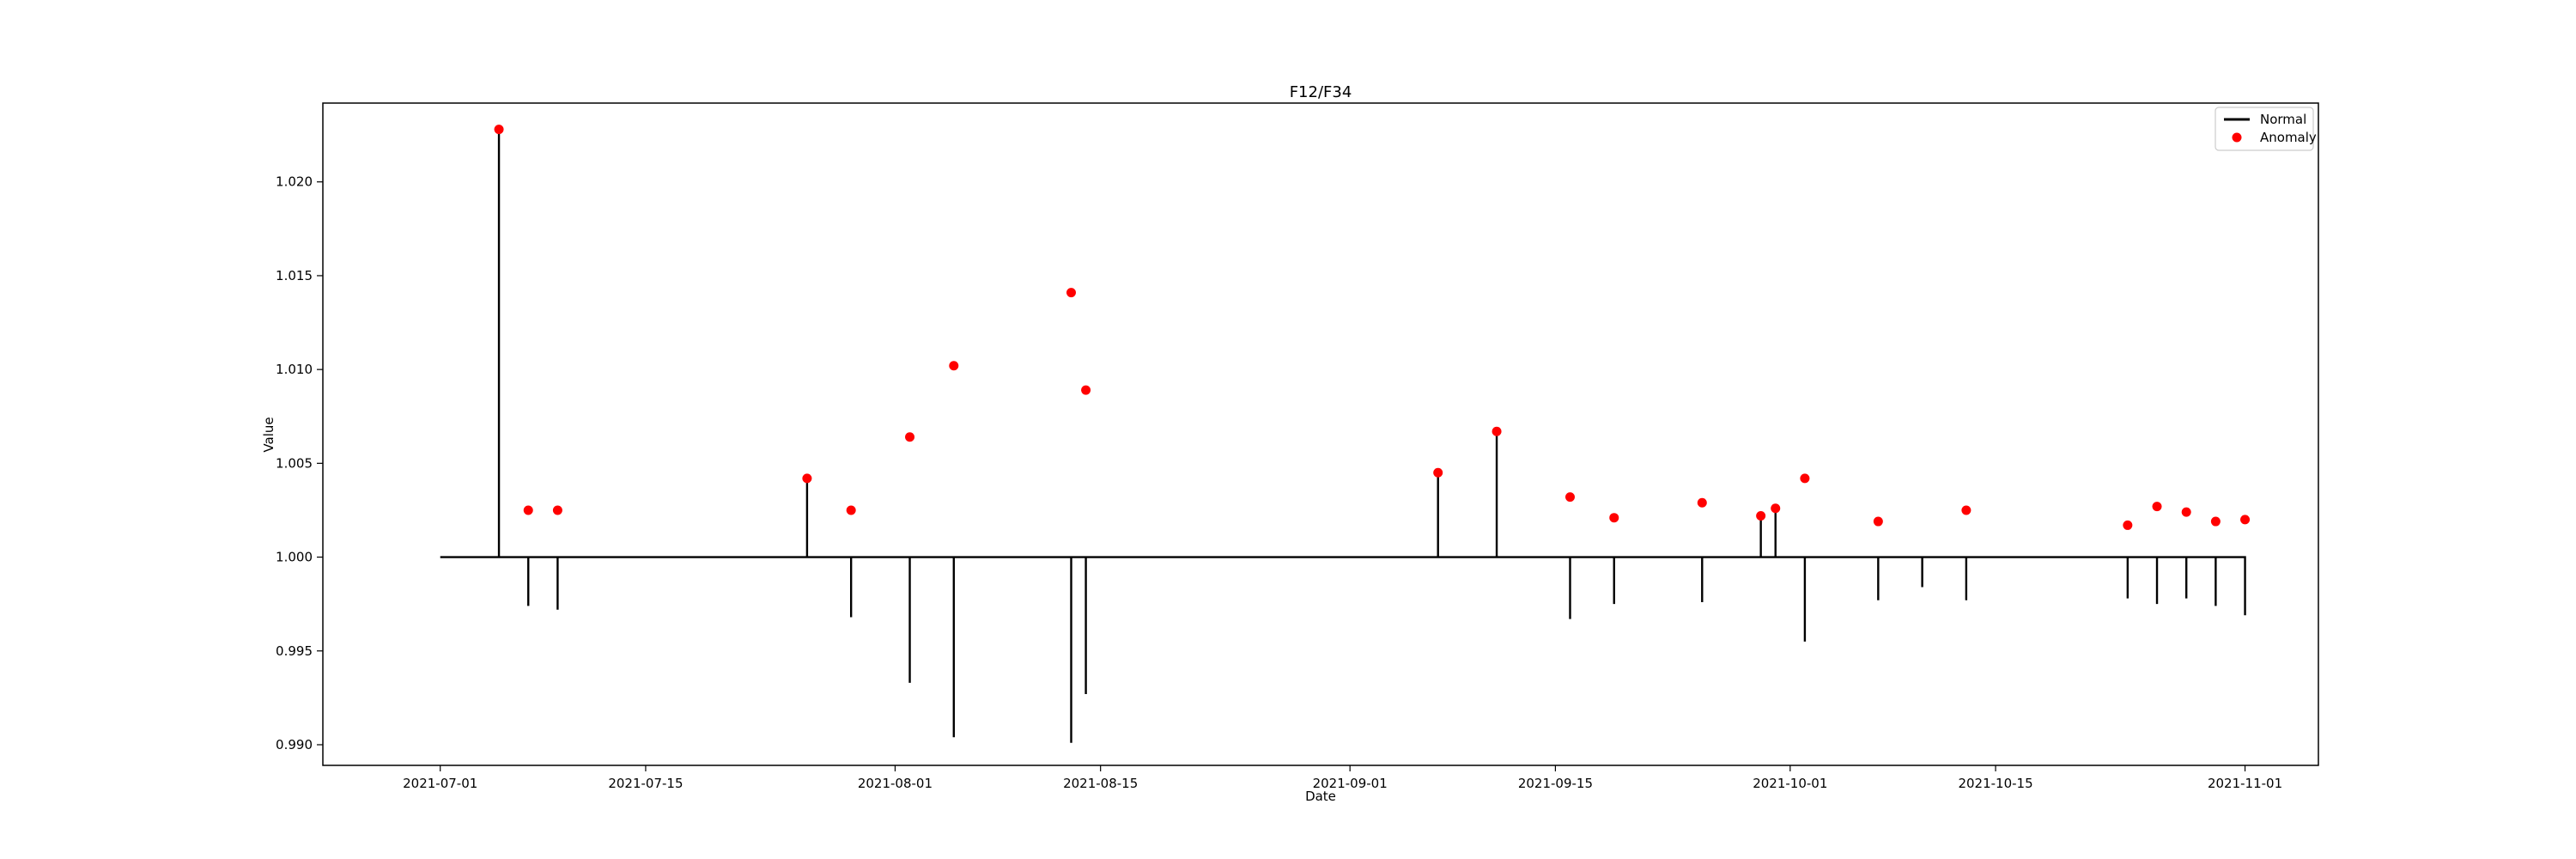 This screenshot has width=2576, height=859. What do you see at coordinates (294, 463) in the screenshot?
I see `y-tick-label: 1.005` at bounding box center [294, 463].